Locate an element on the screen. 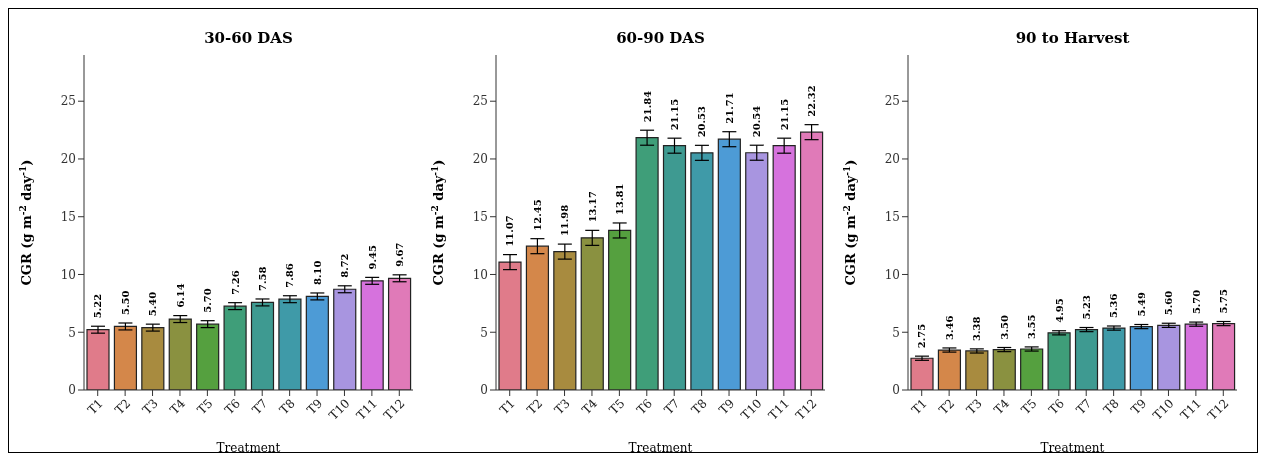 The image size is (1266, 459). data-label: 9.45 is located at coordinates (372, 257).